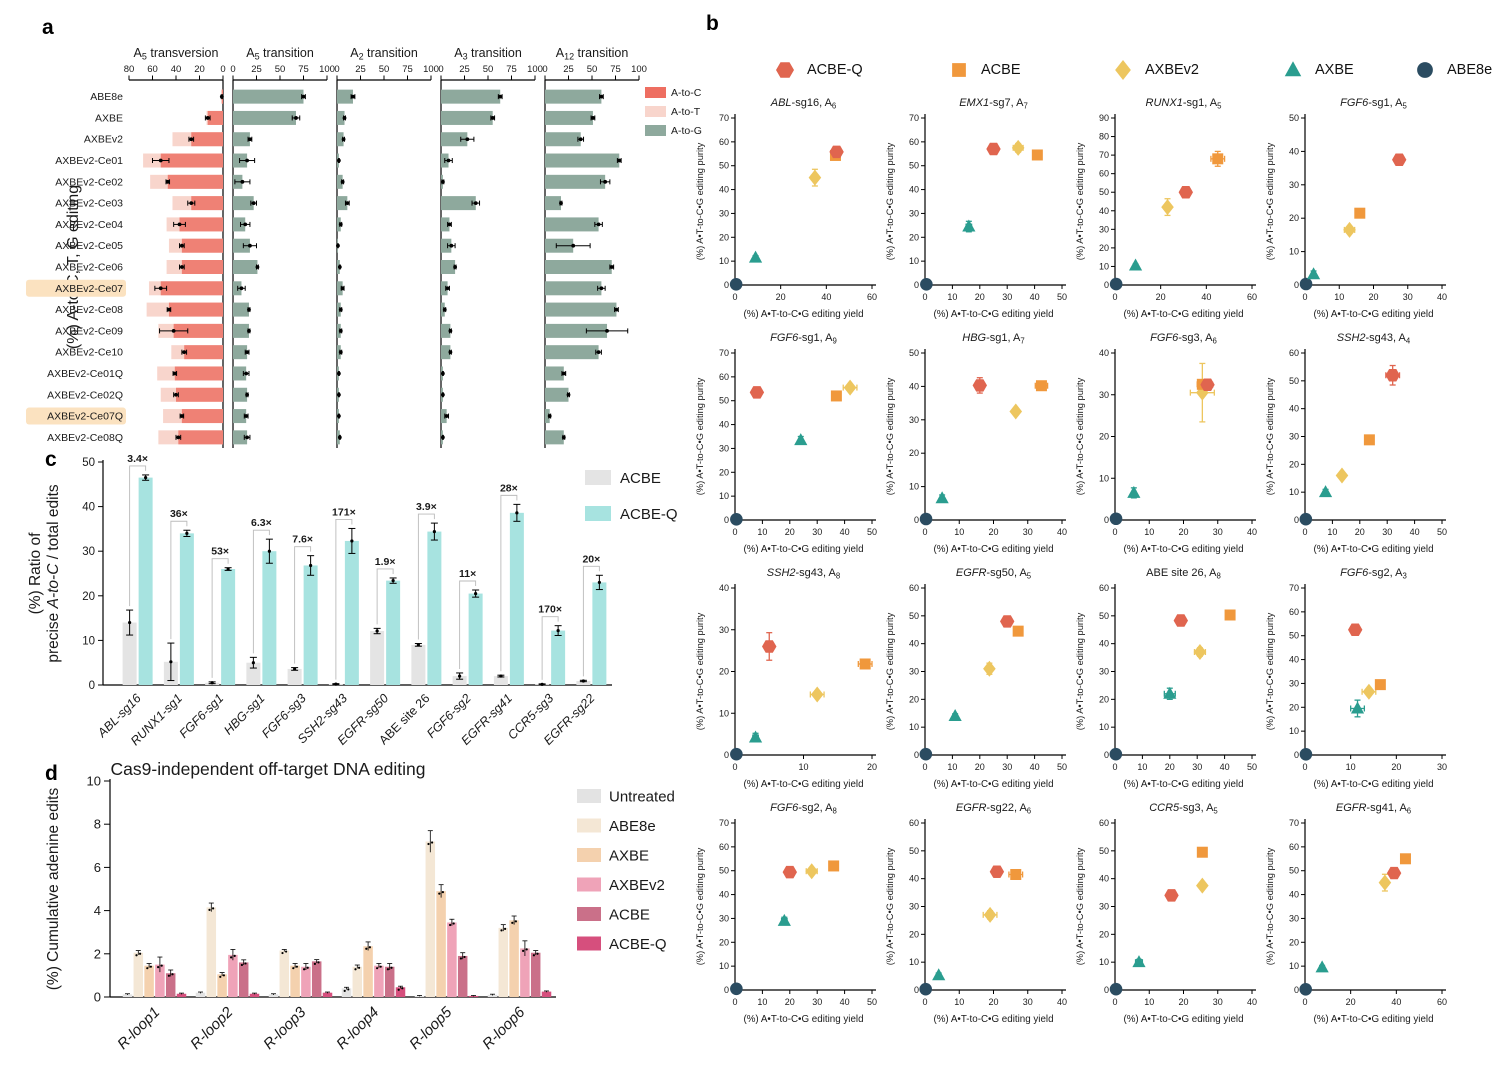 Image resolution: width=1506 pixels, height=1083 pixels. I want to click on svg-text: ACBE-Q, so click(638, 944).